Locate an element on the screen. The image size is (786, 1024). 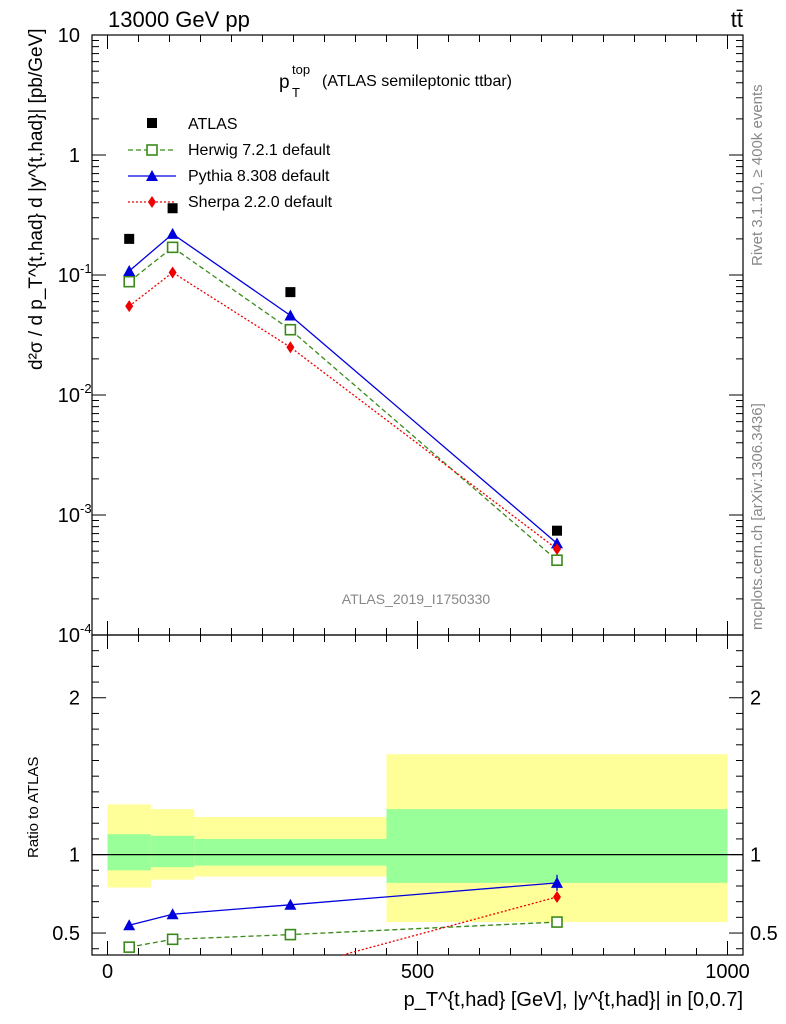
main-y-tick-label: 1 is located at coordinates (74, 156).